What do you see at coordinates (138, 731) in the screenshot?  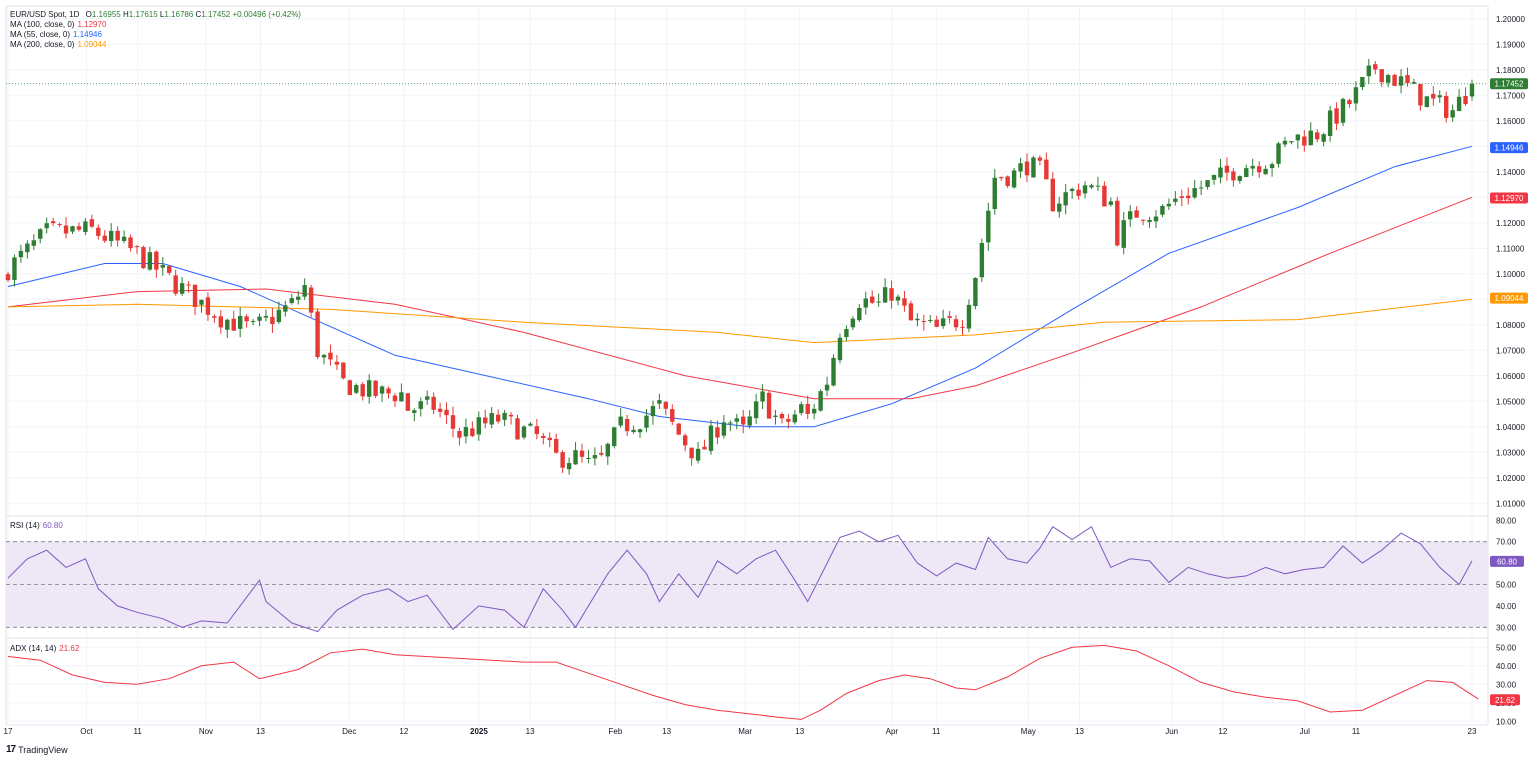 I see `time-axis-label: 11` at bounding box center [138, 731].